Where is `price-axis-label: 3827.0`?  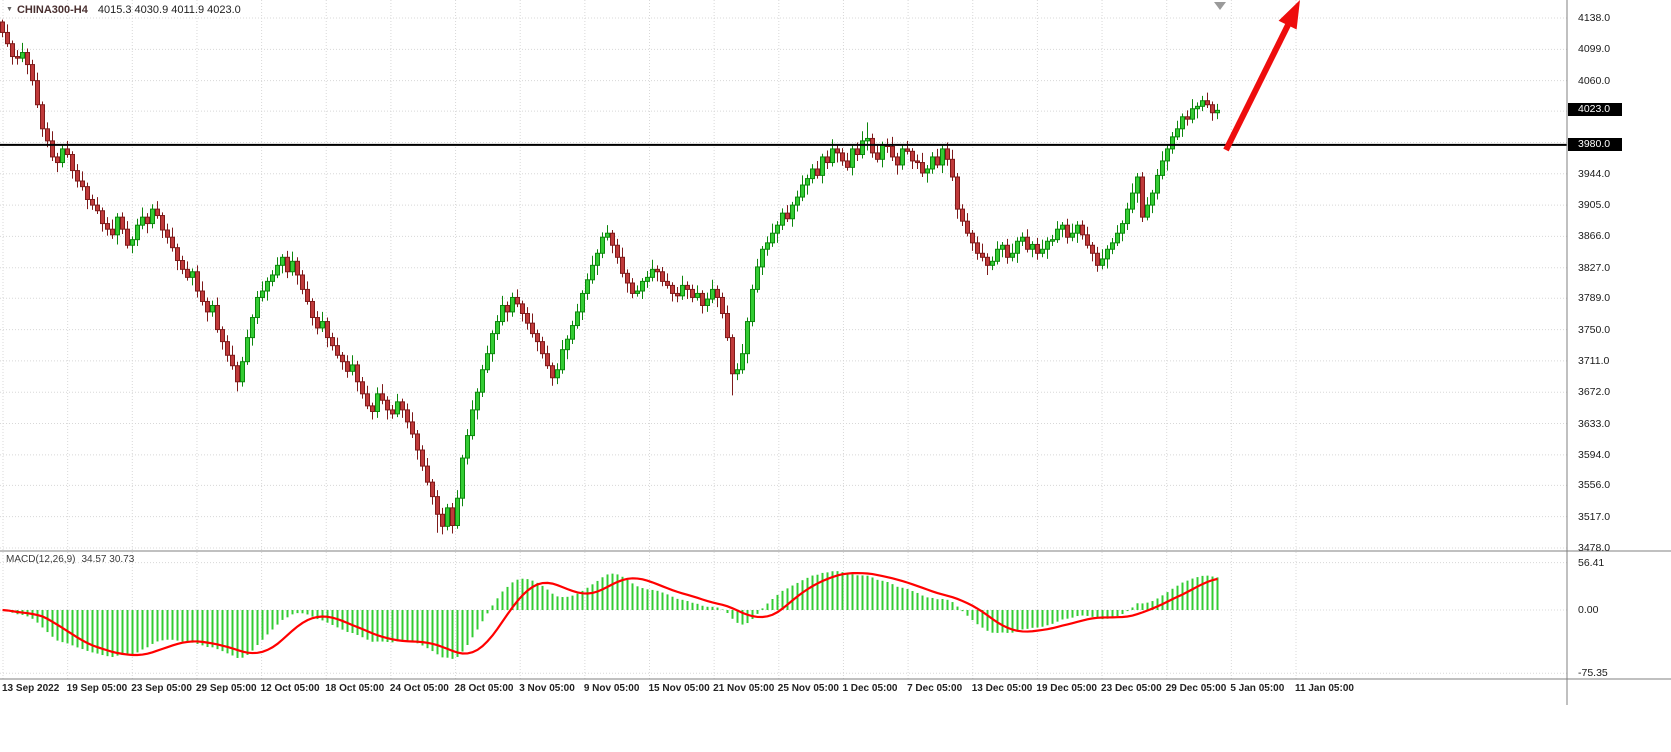
price-axis-label: 3827.0 is located at coordinates (1594, 267).